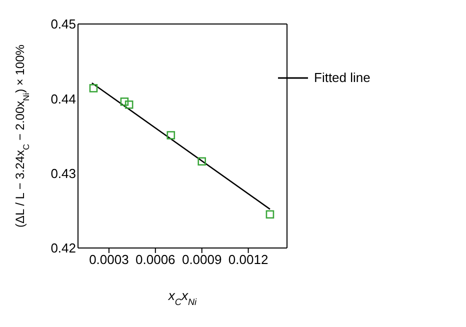  I want to click on y-tick-label: 0.44, so click(63, 98).